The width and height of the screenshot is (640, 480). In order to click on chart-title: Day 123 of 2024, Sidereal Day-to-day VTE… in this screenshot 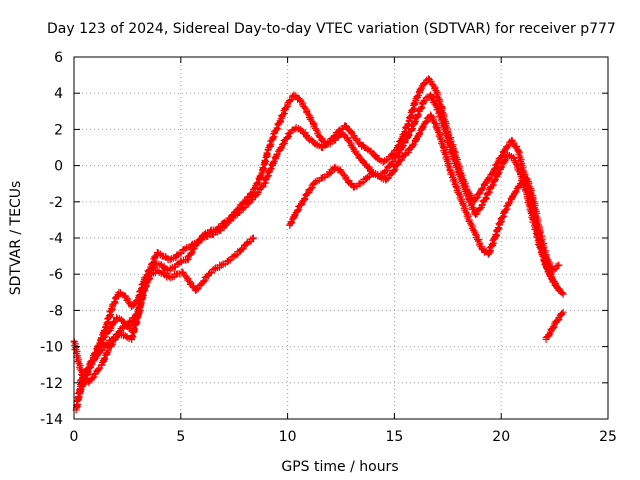, I will do `click(331, 29)`.